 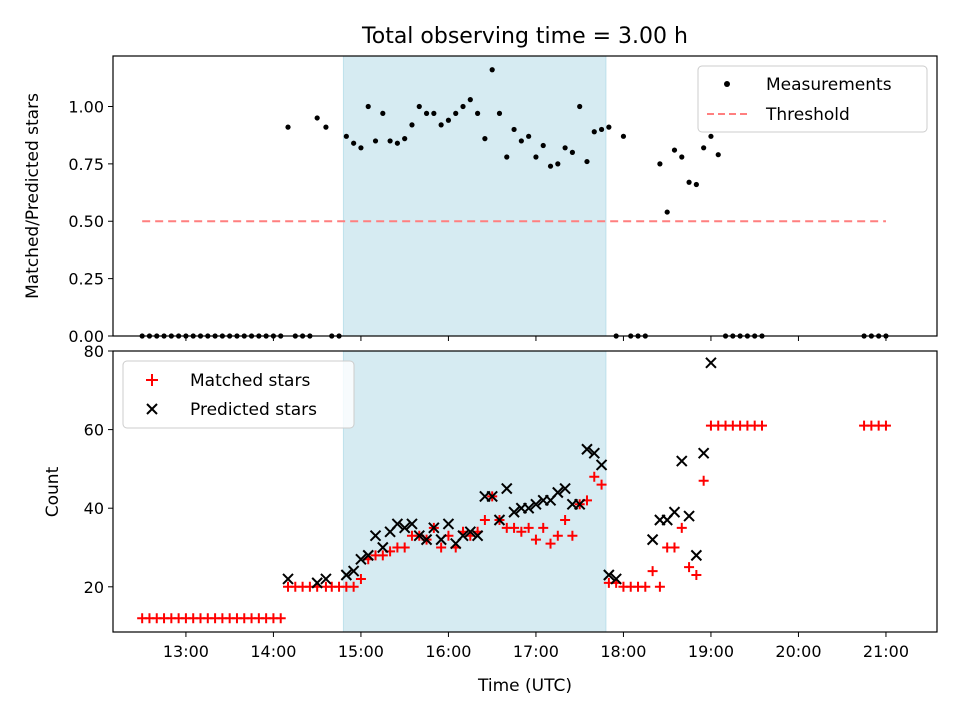 What do you see at coordinates (90, 221) in the screenshot?
I see `top-y-ticks: 0.00 0.25 0.50 0.75 1.00` at bounding box center [90, 221].